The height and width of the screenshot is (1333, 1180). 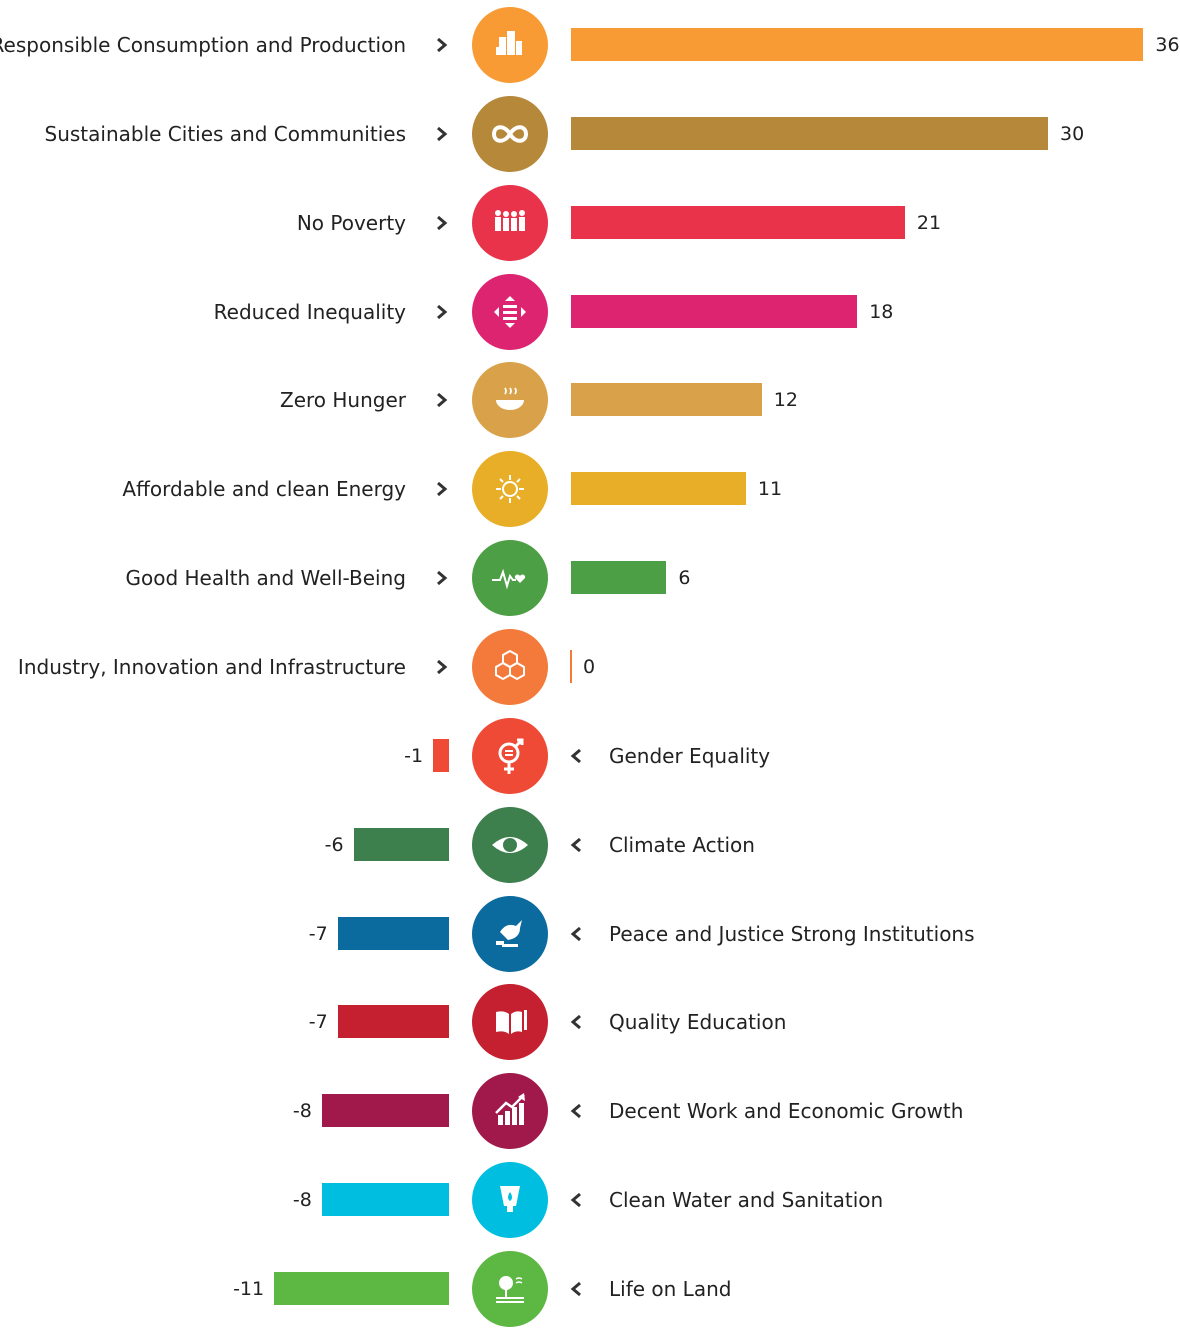 I want to click on family-people-icon, so click(x=510, y=222).